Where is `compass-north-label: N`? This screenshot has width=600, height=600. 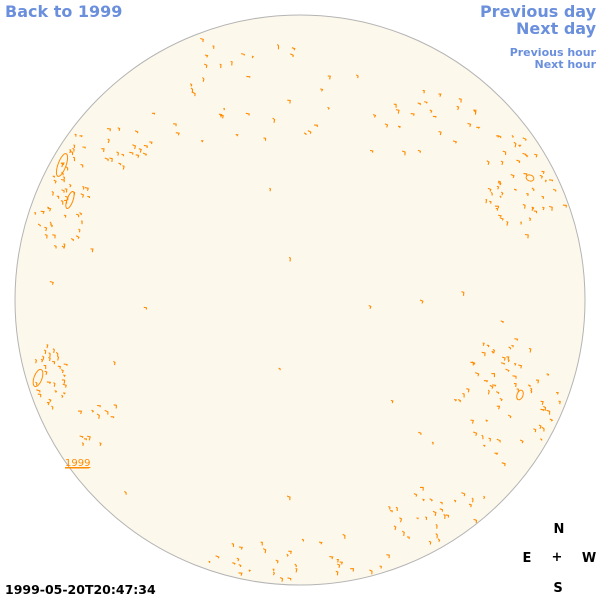 compass-north-label: N is located at coordinates (559, 529).